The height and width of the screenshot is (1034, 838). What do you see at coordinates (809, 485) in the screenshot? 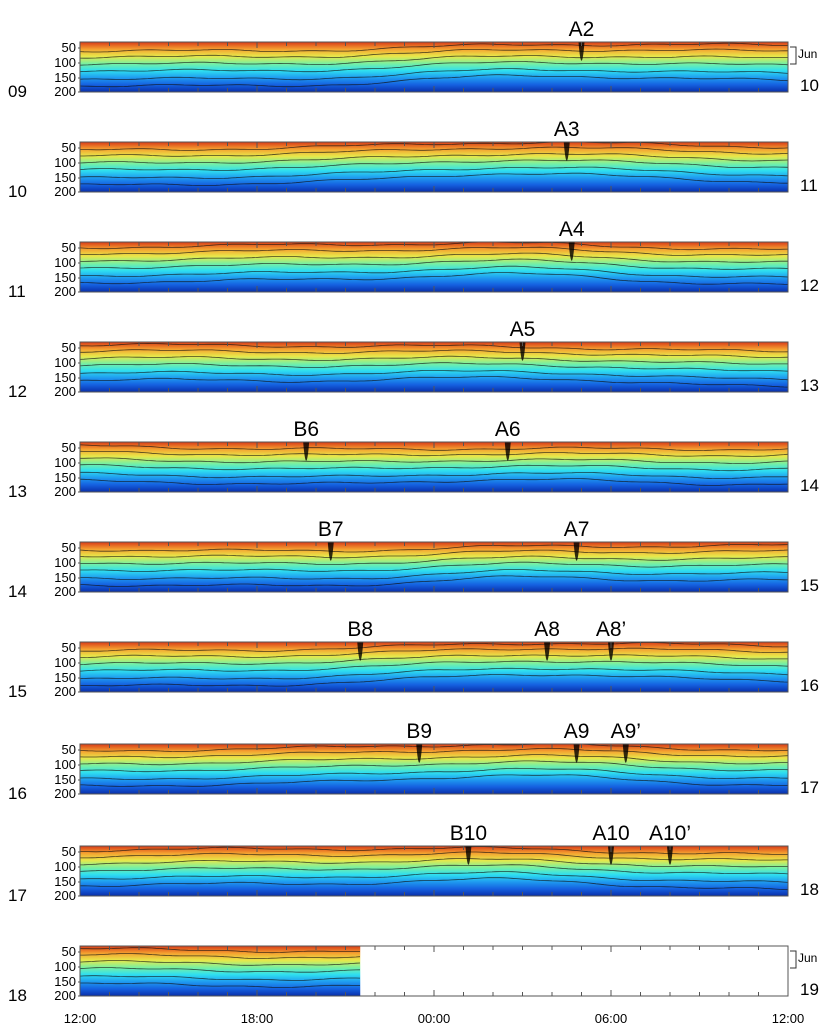
I see `end-day-label: 14` at bounding box center [809, 485].